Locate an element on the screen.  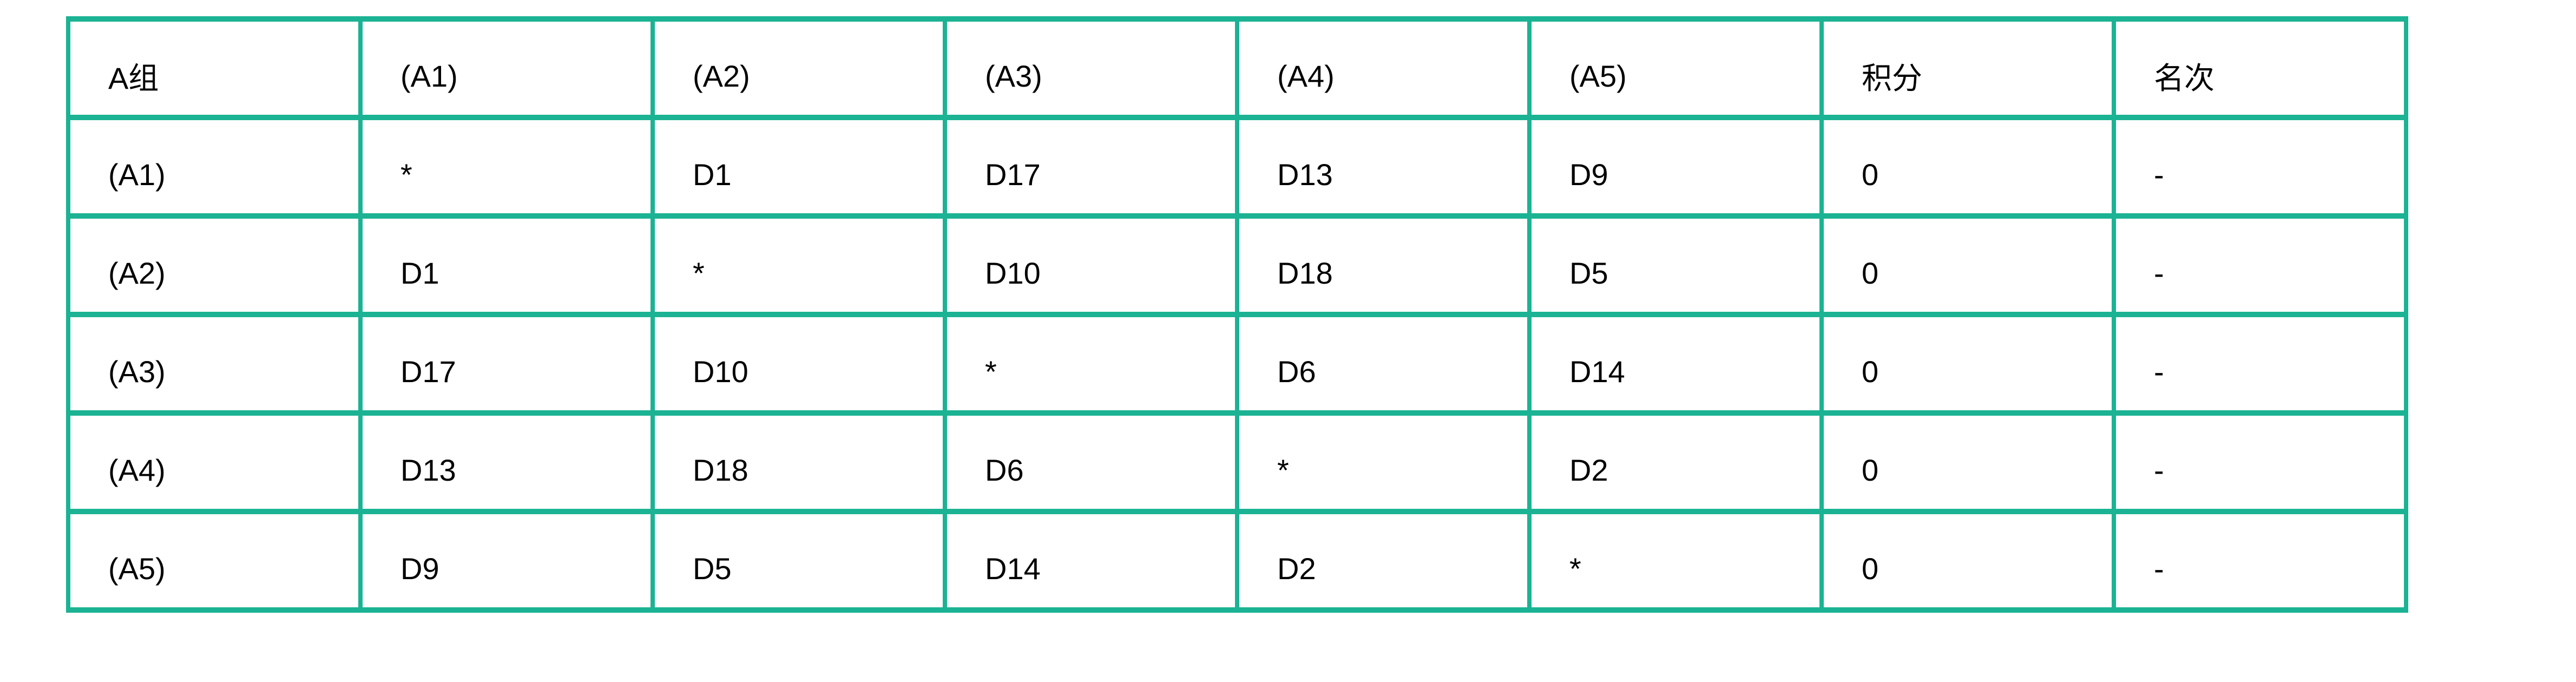
header-cell: 名次 is located at coordinates (2260, 68).